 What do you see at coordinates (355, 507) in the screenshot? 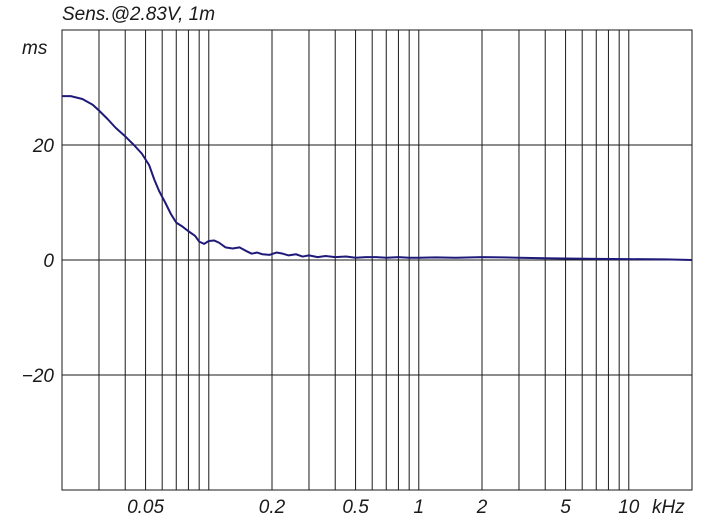
I see `x-tick-label: 0.5` at bounding box center [355, 507].